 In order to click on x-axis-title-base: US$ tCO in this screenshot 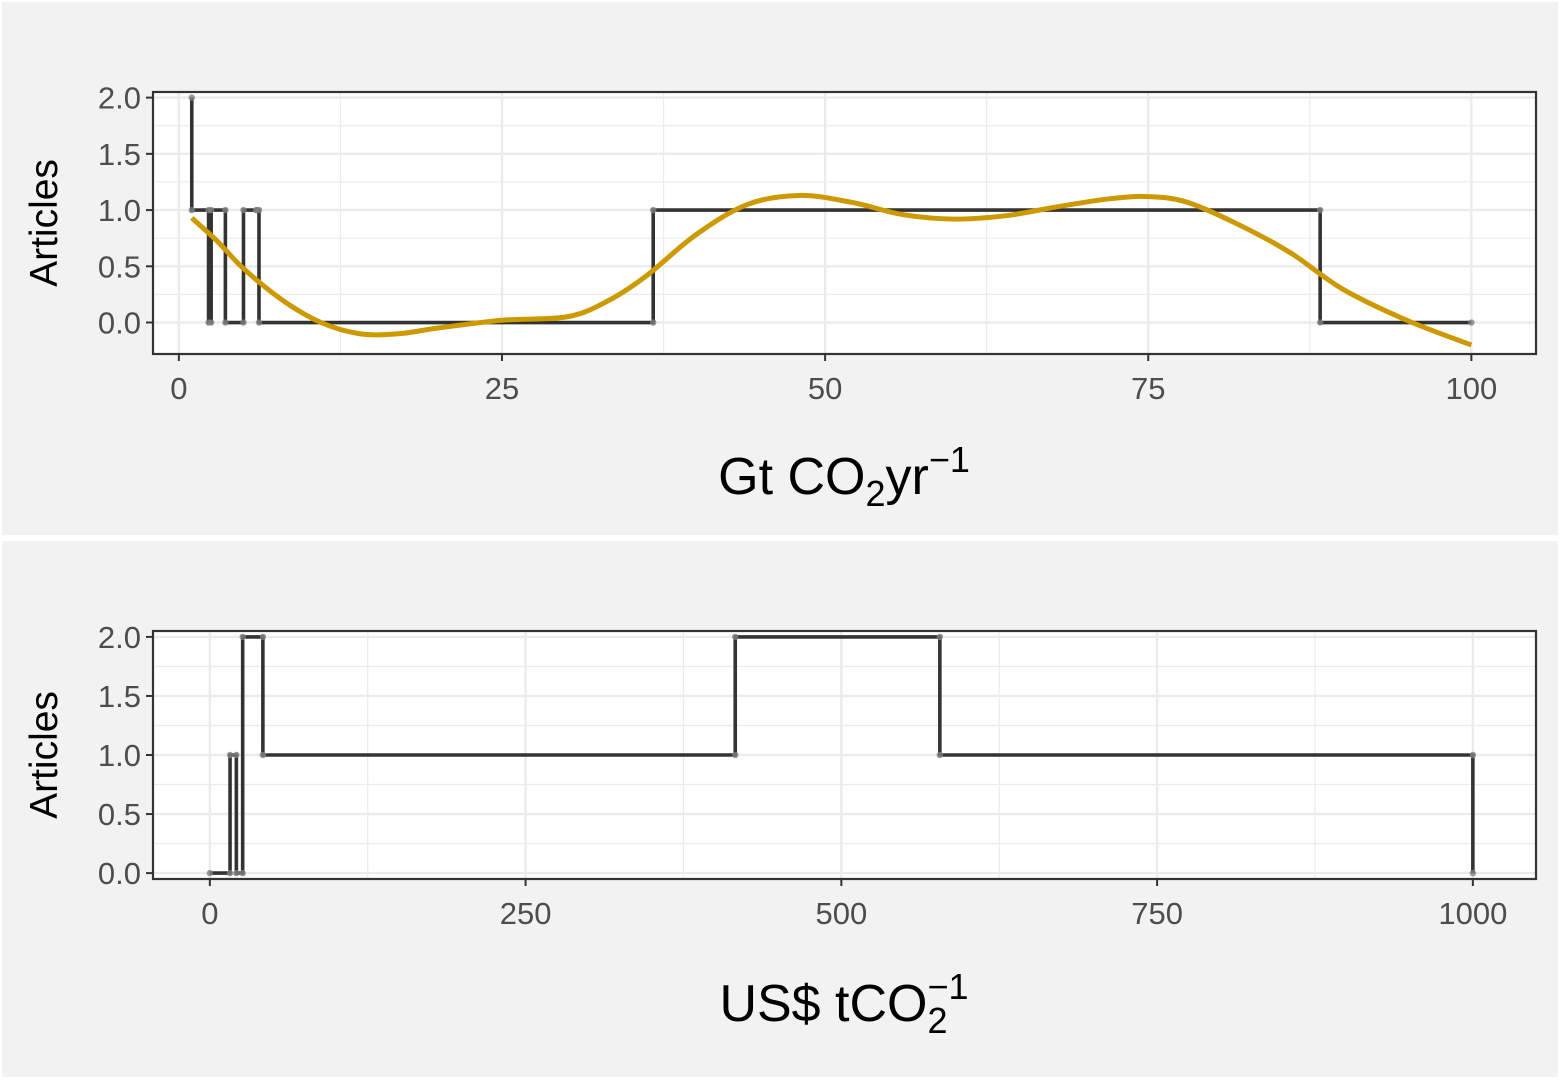, I will do `click(823, 1004)`.